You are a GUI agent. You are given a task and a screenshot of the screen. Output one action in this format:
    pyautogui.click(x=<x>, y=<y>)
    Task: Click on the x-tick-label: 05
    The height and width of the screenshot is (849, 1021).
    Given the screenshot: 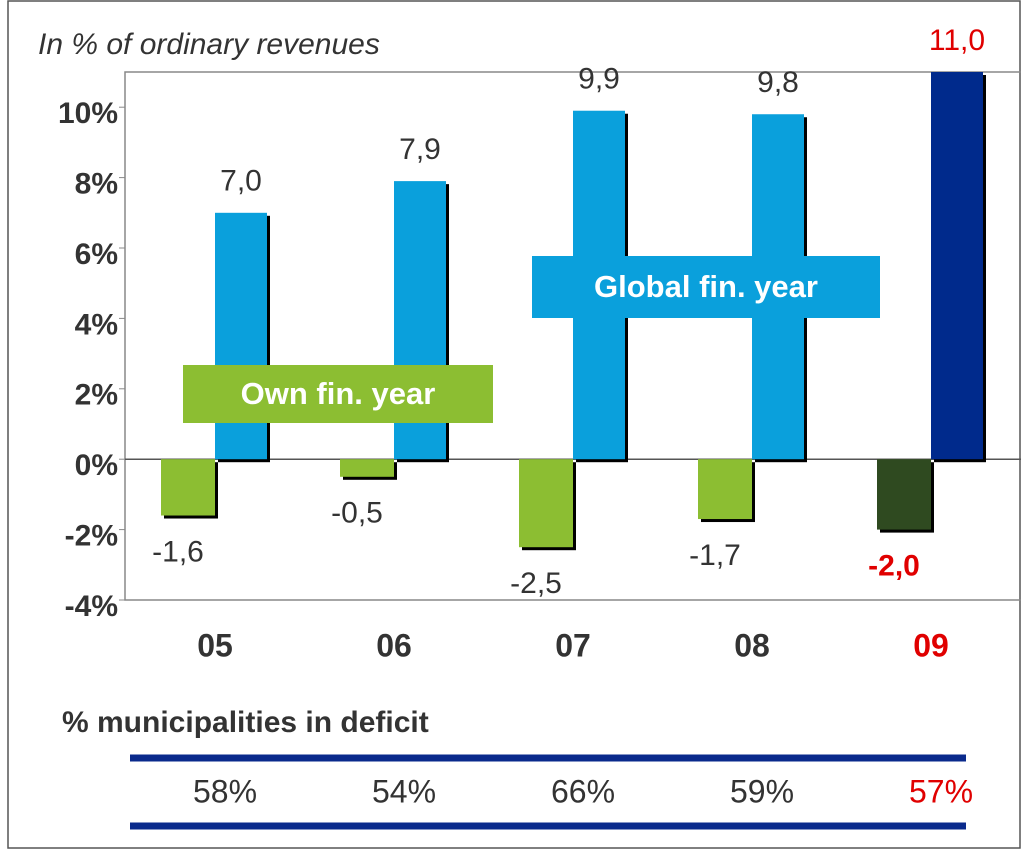 What is the action you would take?
    pyautogui.click(x=215, y=645)
    